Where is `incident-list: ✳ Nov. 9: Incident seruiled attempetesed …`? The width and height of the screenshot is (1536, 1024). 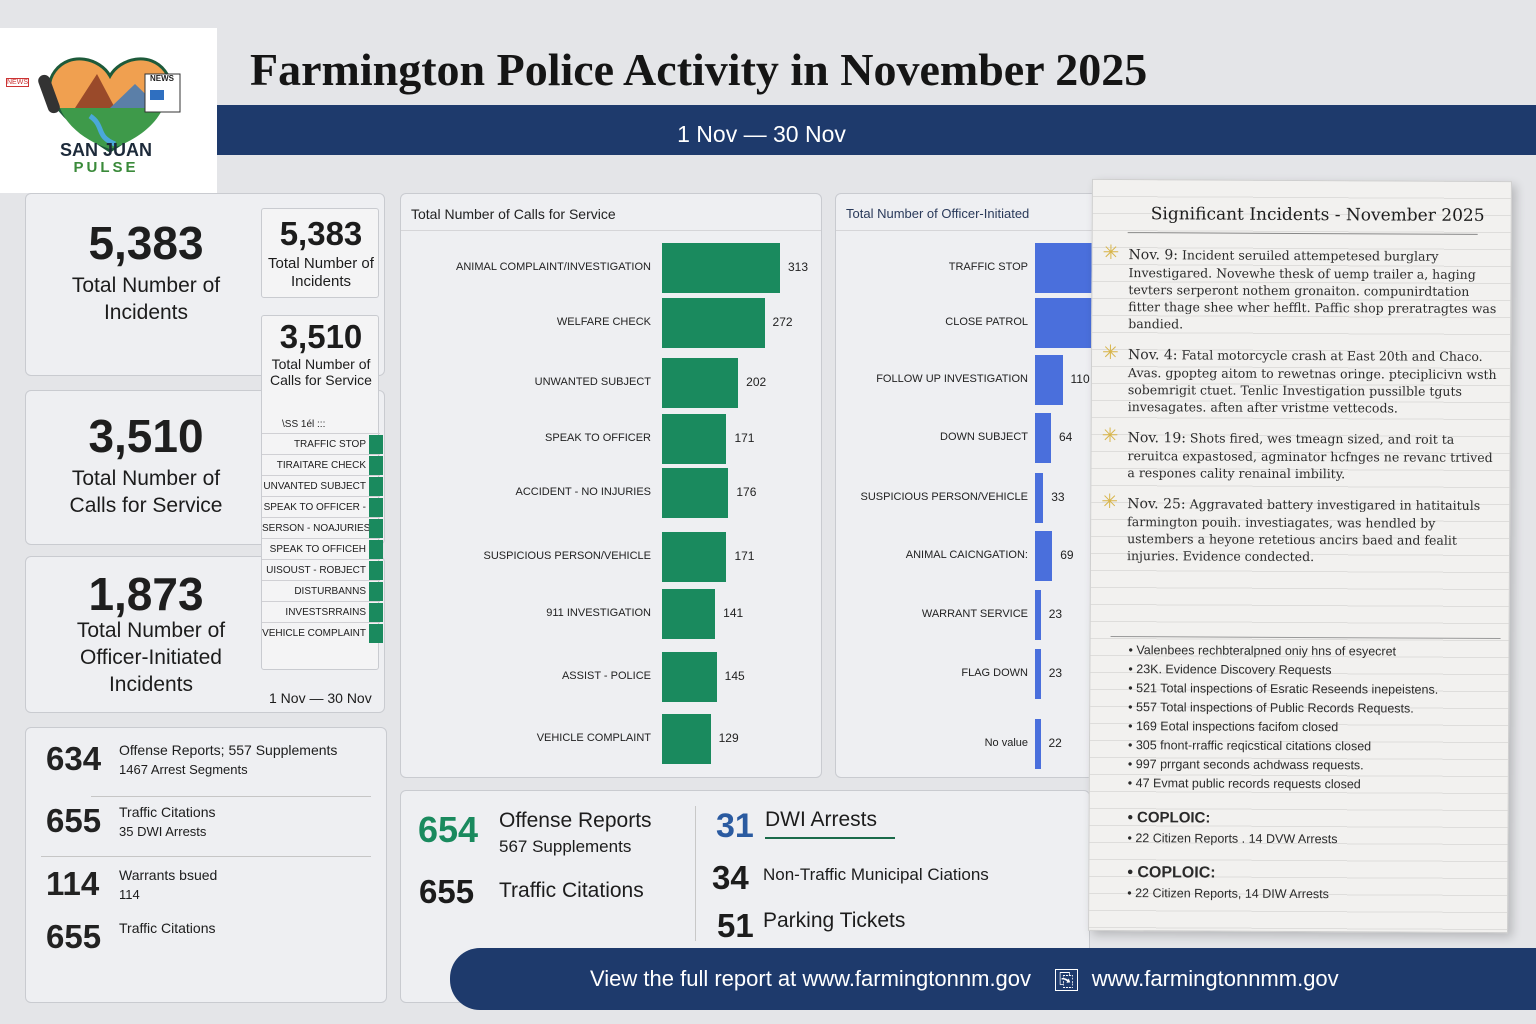 incident-list: ✳ Nov. 9: Incident seruiled attempetesed … is located at coordinates (1302, 410).